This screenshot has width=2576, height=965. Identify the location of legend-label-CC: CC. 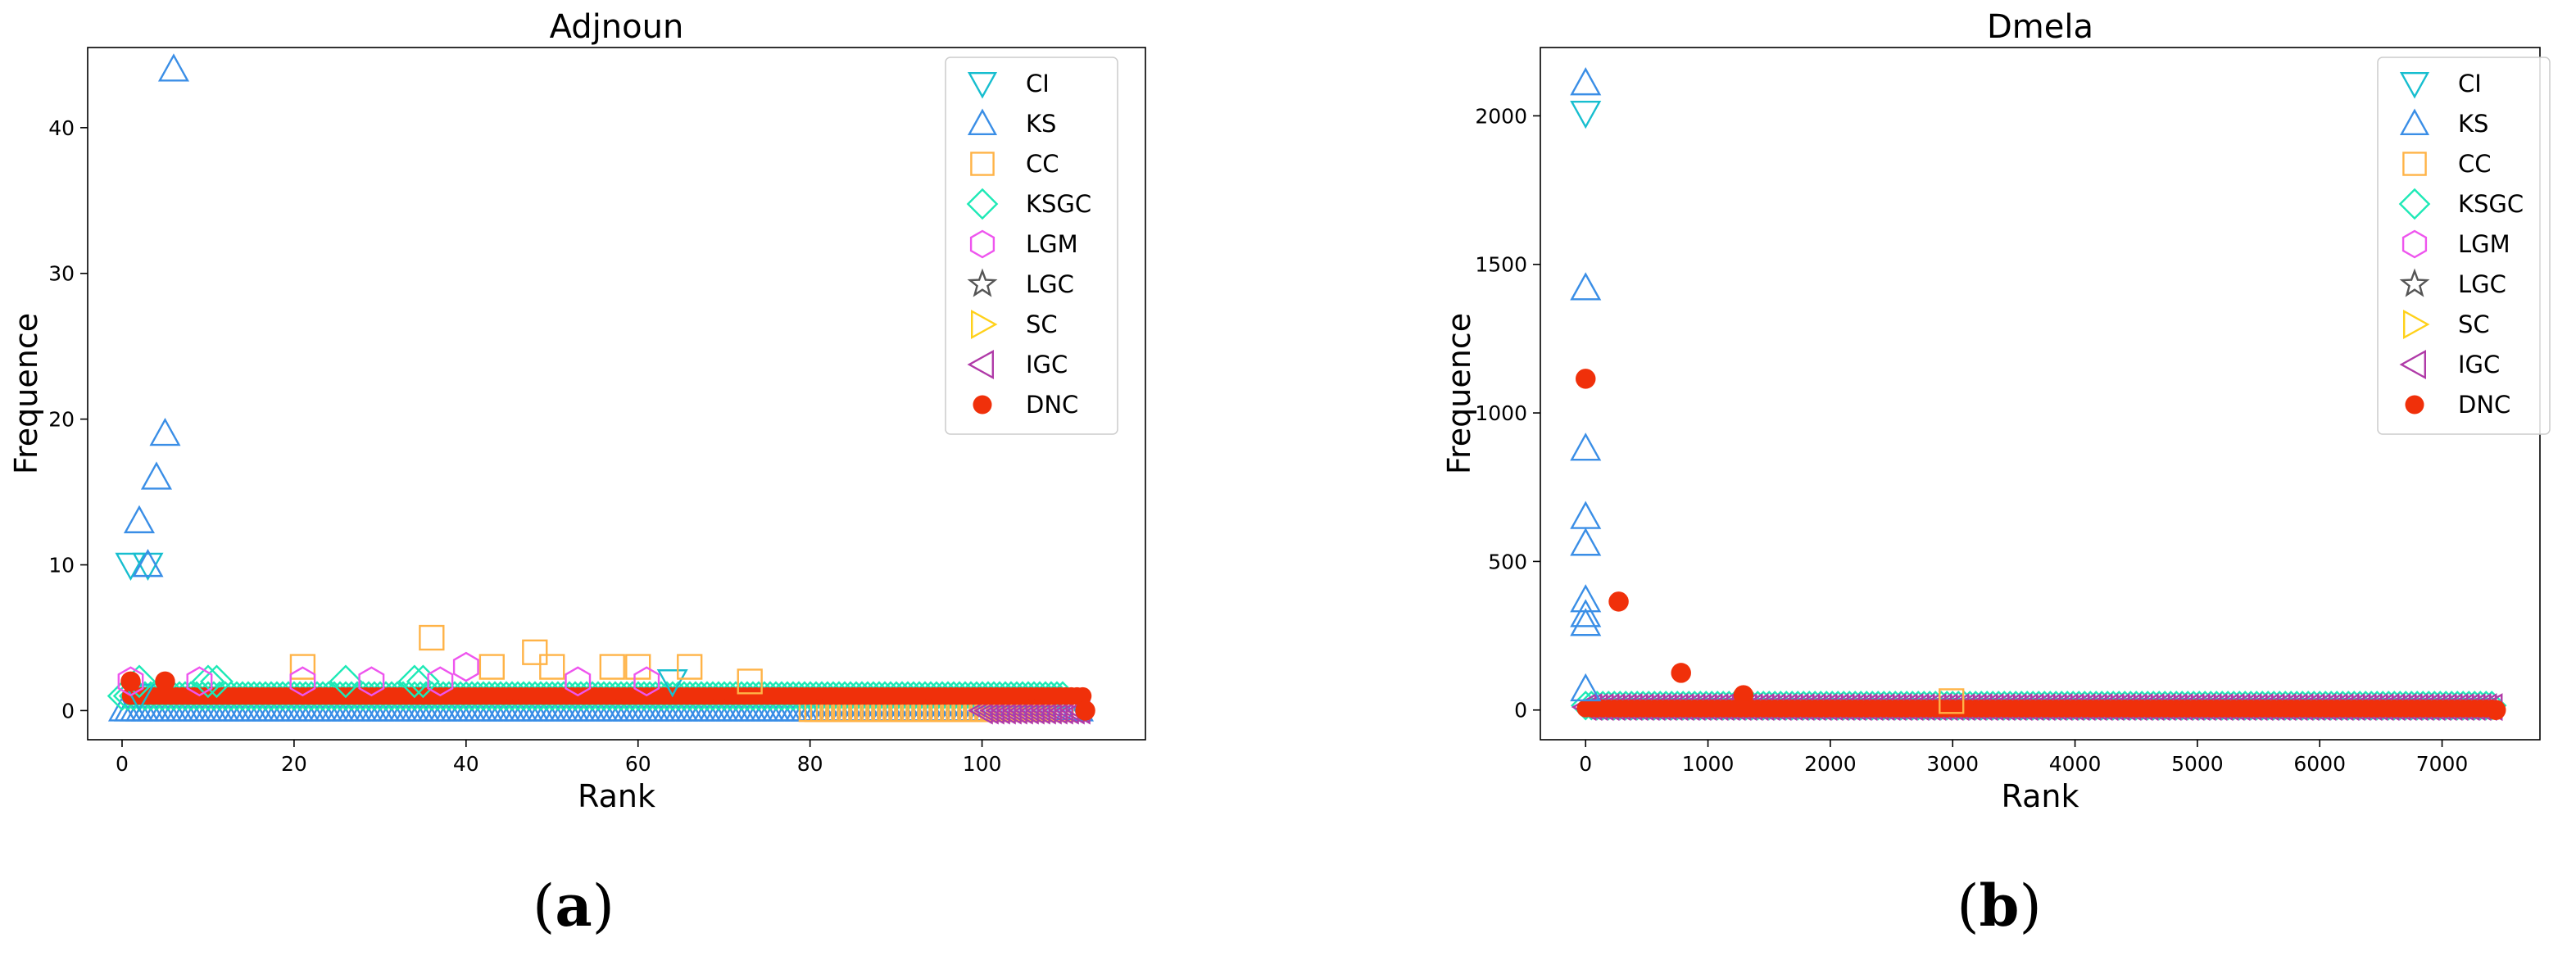
(1042, 164).